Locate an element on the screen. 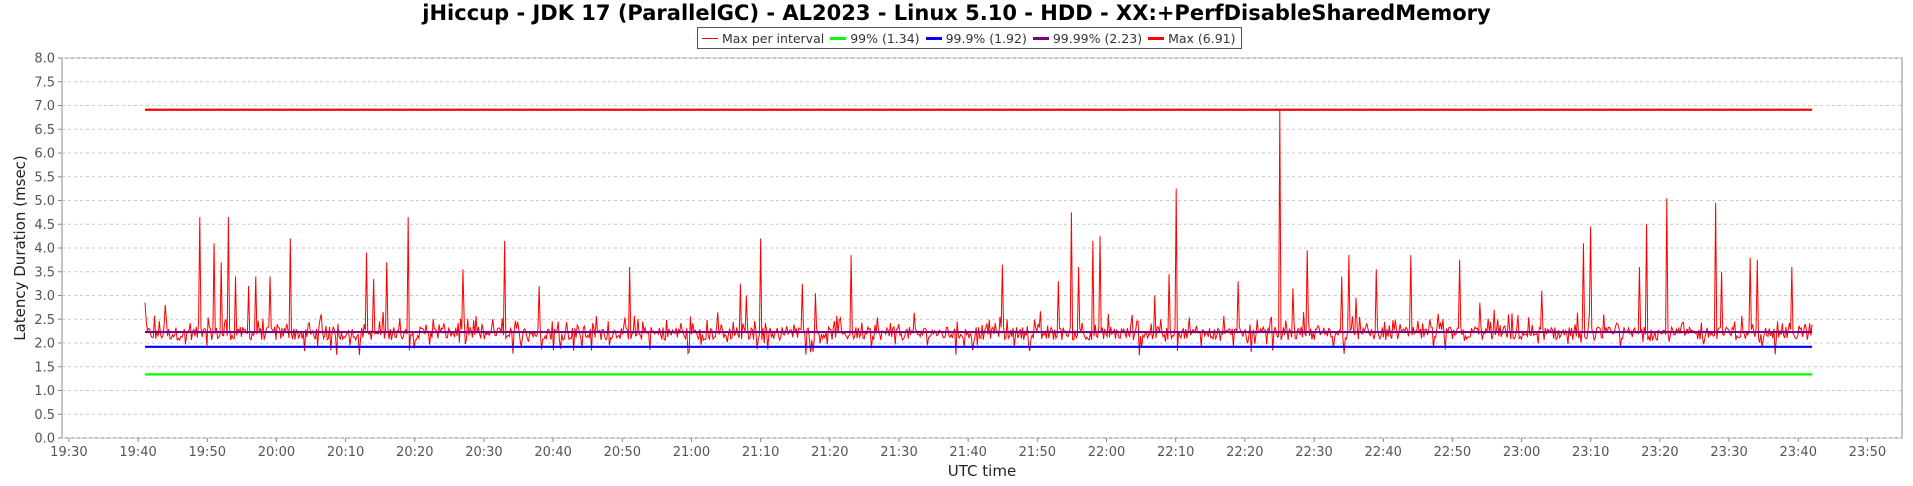 The height and width of the screenshot is (486, 1913). x-tick-label: 22:30 is located at coordinates (1313, 452).